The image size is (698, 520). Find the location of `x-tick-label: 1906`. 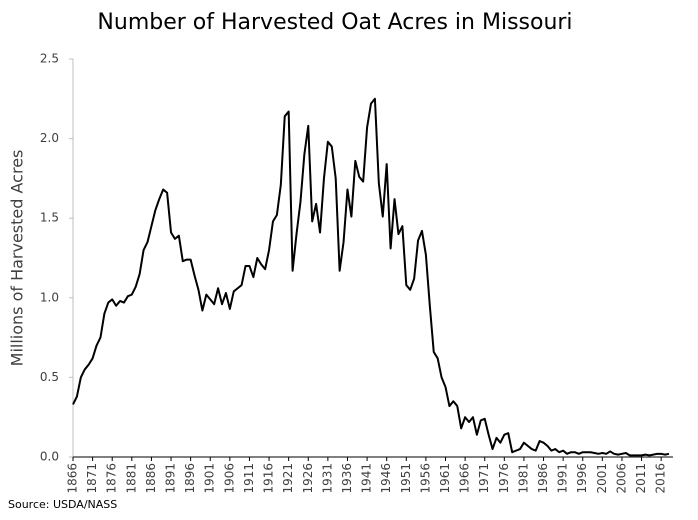

x-tick-label: 1906 is located at coordinates (229, 478).